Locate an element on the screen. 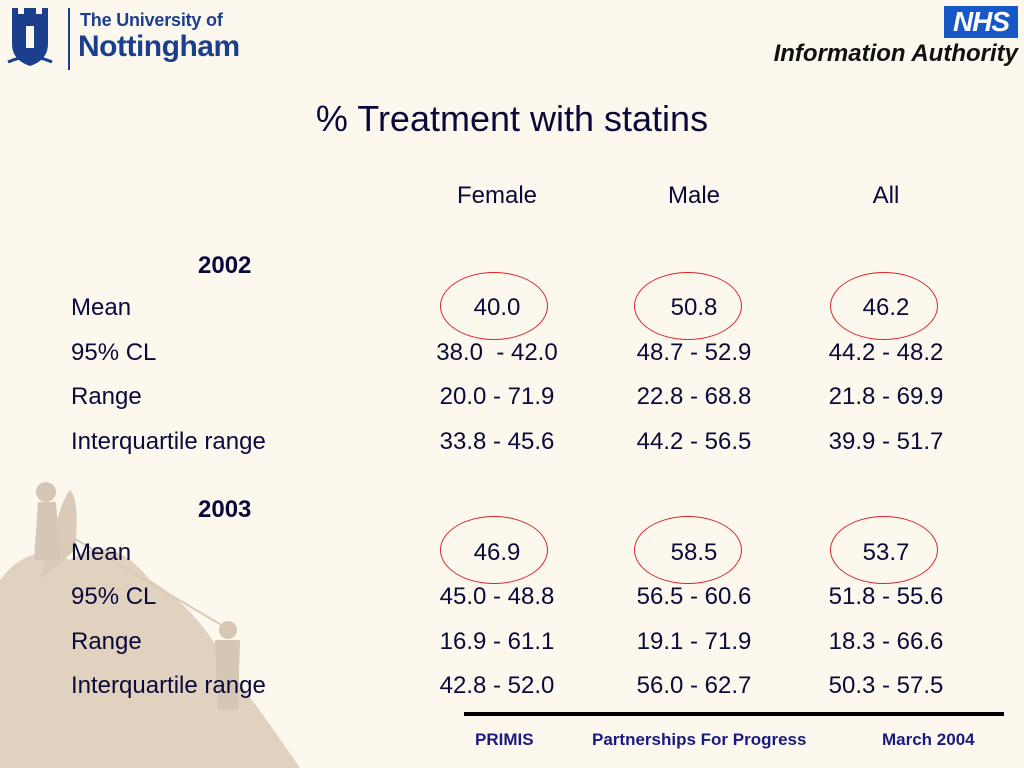  table-cell: 42.8 - 52.0 is located at coordinates (497, 685).